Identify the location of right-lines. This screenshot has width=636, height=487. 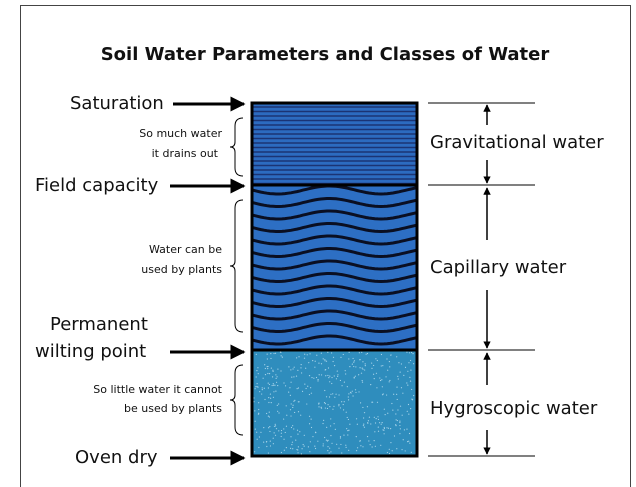
(481, 279).